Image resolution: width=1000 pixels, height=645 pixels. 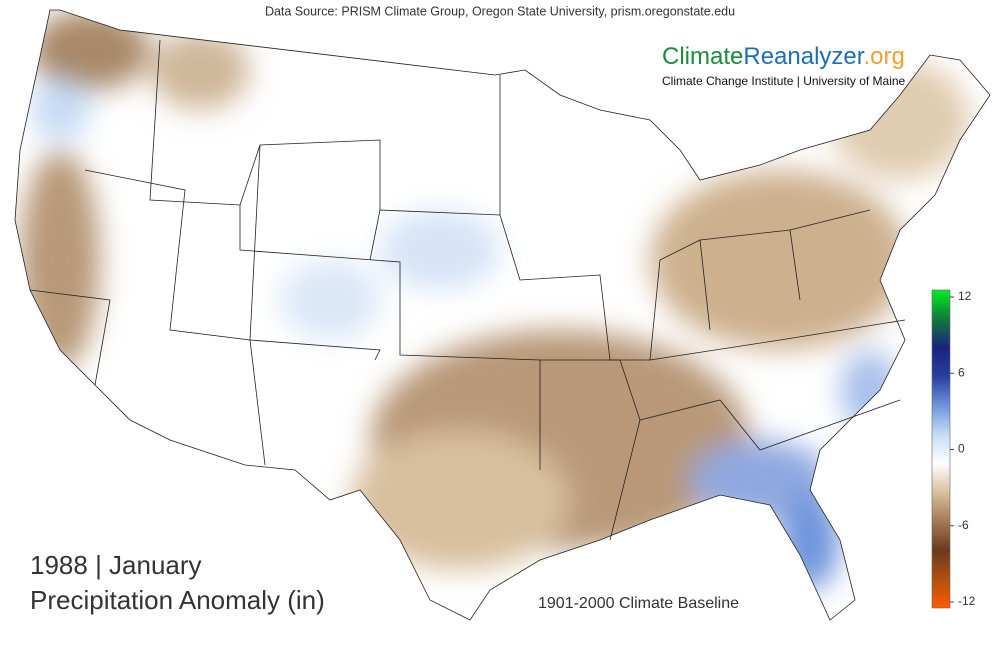 I want to click on title-variable: Precipitation Anomaly (in), so click(x=177, y=600).